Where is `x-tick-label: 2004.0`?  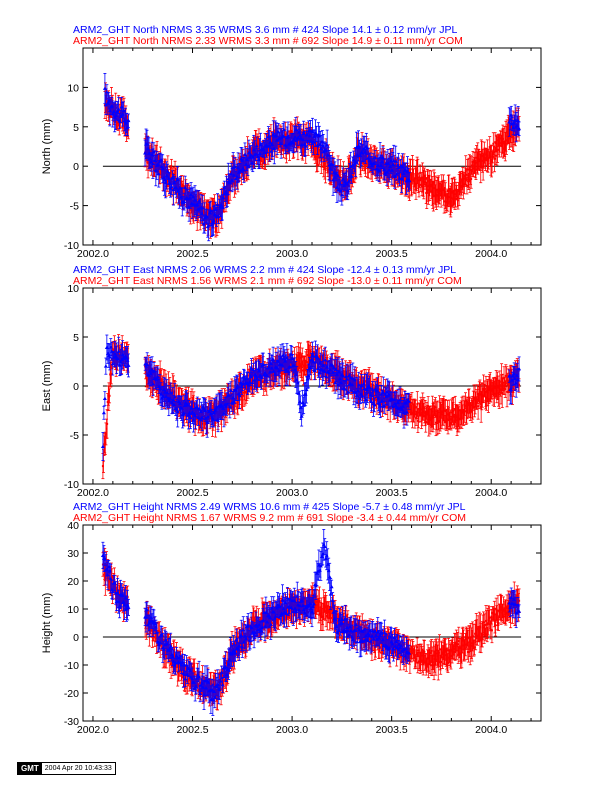 x-tick-label: 2004.0 is located at coordinates (491, 254).